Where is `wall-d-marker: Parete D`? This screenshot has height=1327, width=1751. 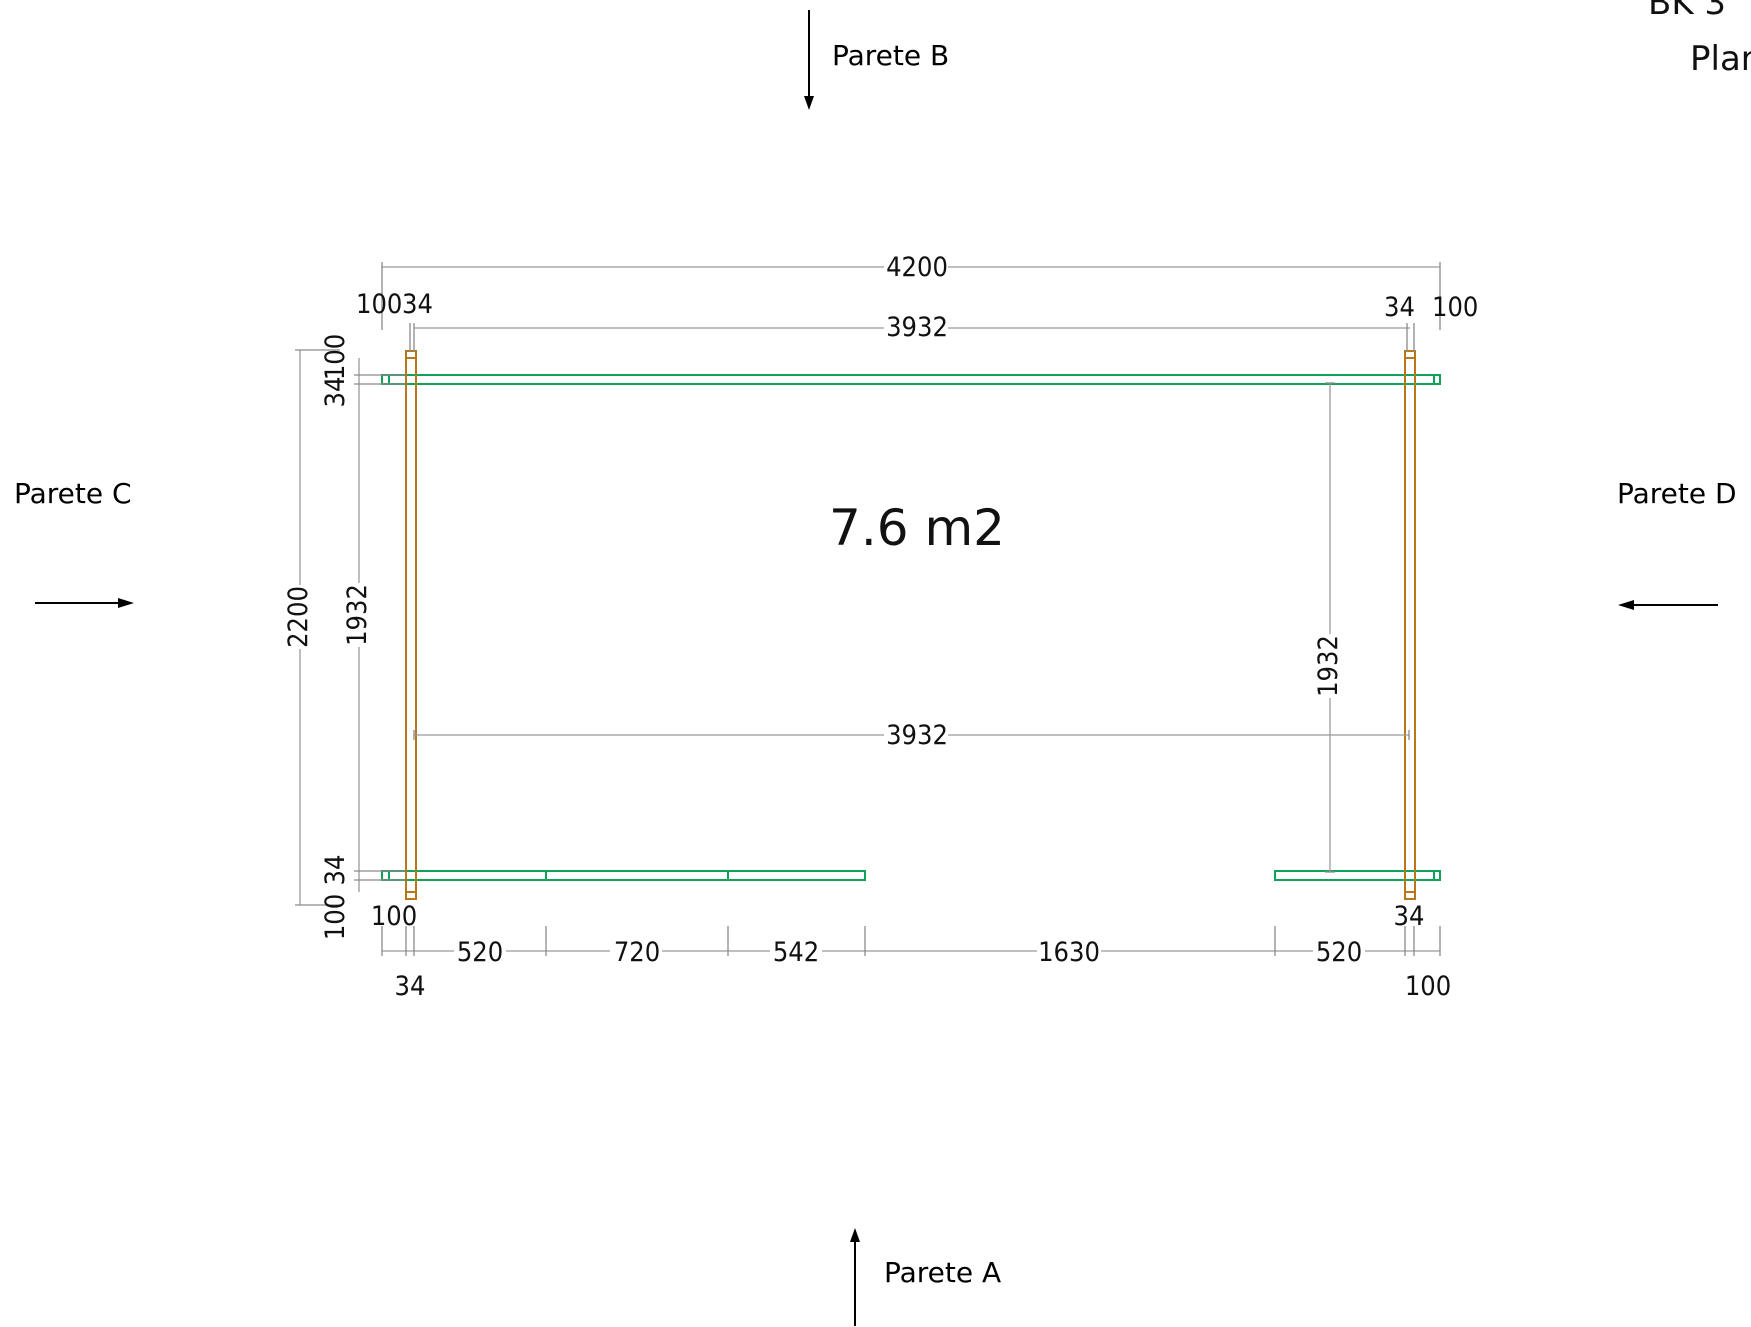
wall-d-marker: Parete D is located at coordinates (1677, 543).